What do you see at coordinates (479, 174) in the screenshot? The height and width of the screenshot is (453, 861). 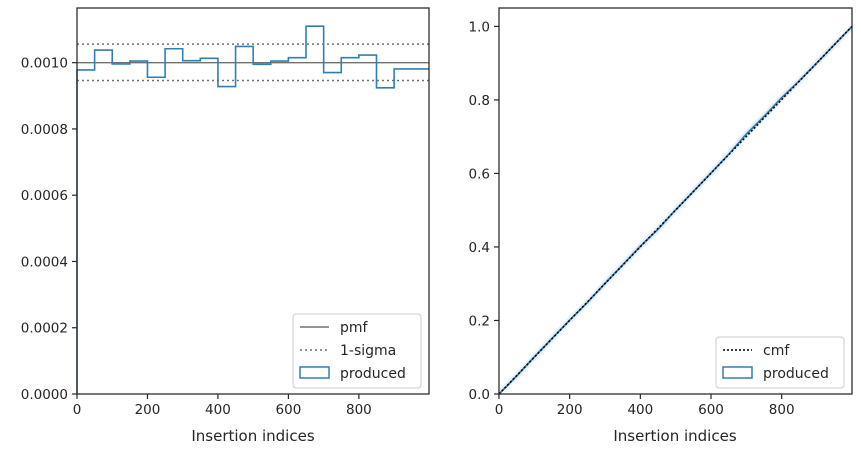 I see `right-y-tick-label: 0.6` at bounding box center [479, 174].